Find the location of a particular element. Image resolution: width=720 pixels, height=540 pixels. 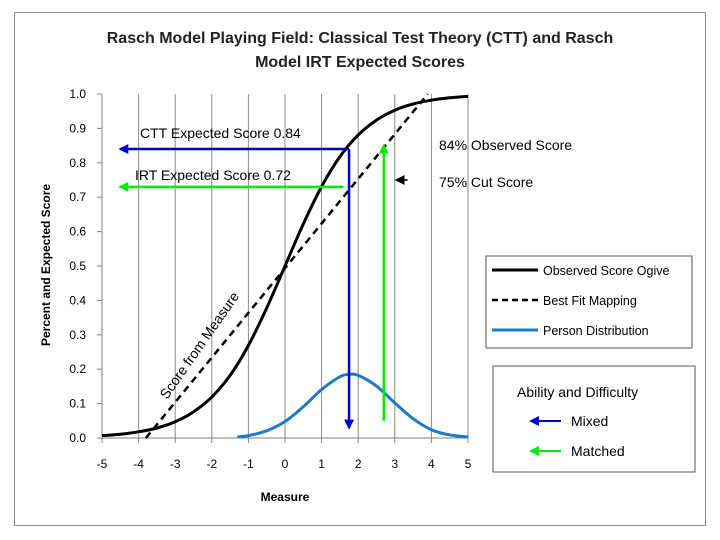

legend-label-bestfit: Best Fit Mapping is located at coordinates (590, 301).